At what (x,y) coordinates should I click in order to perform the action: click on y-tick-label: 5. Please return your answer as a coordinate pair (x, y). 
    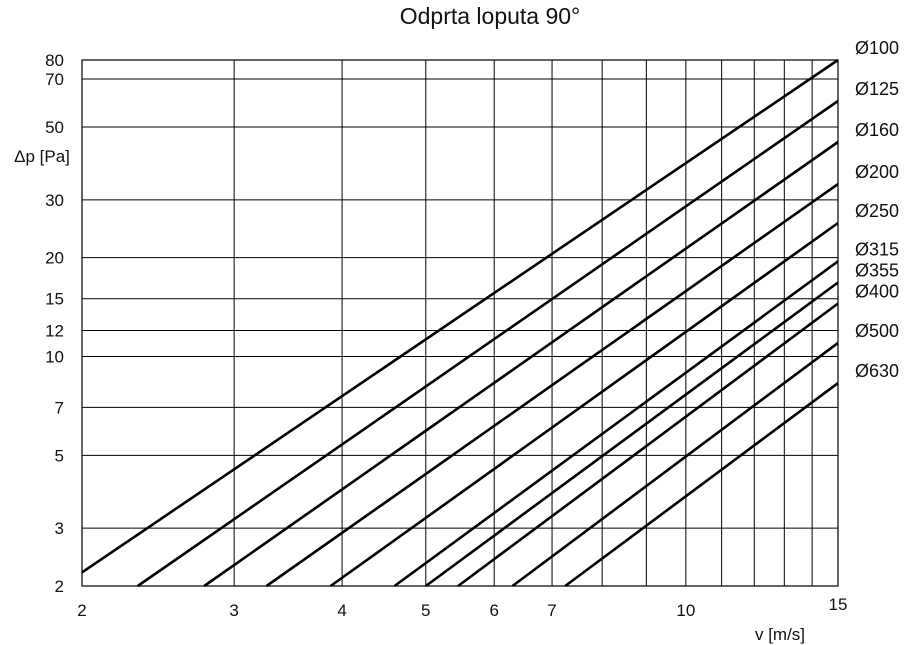
    Looking at the image, I should click on (59, 455).